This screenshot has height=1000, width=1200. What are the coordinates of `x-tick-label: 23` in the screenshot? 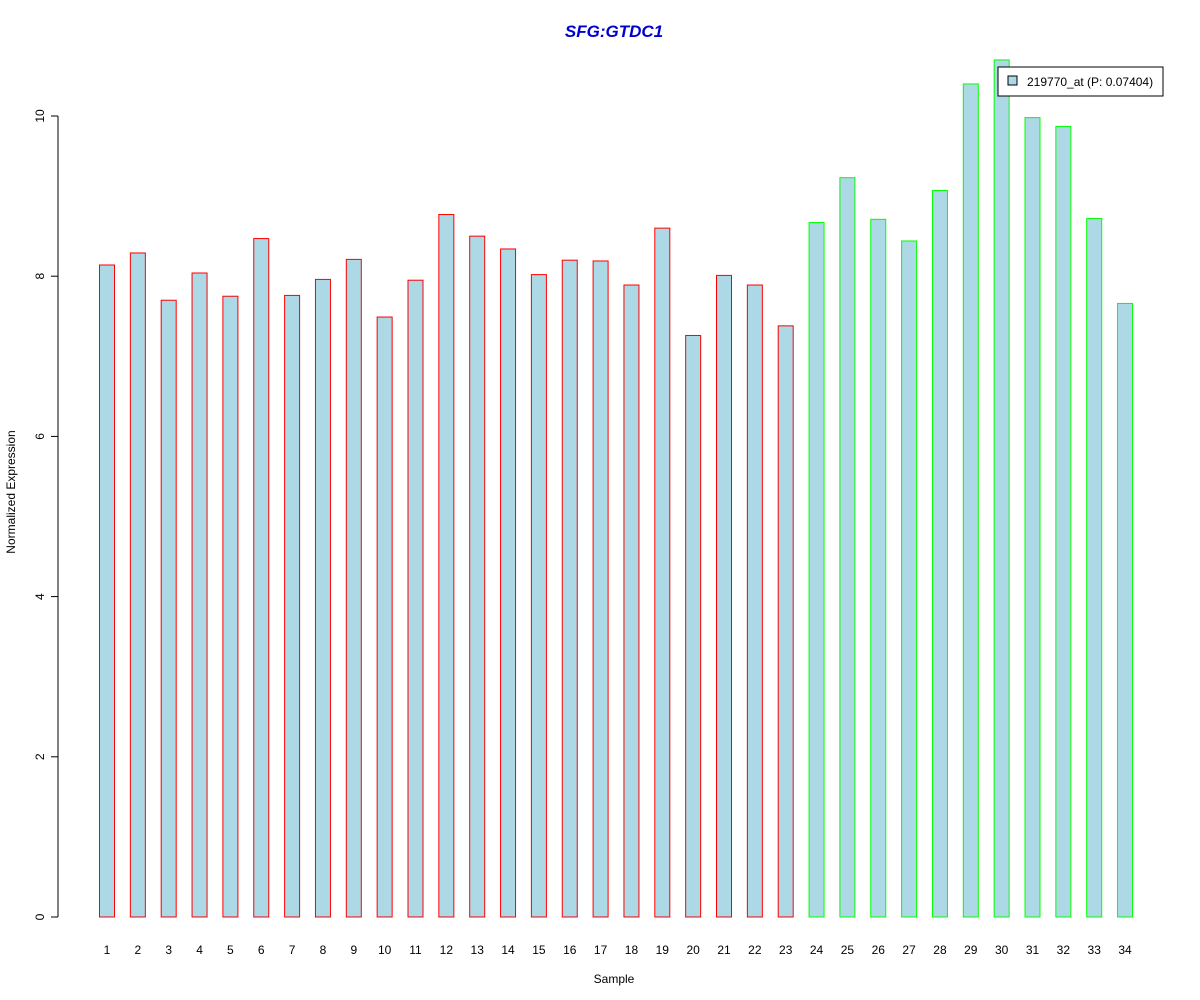 It's located at (786, 950).